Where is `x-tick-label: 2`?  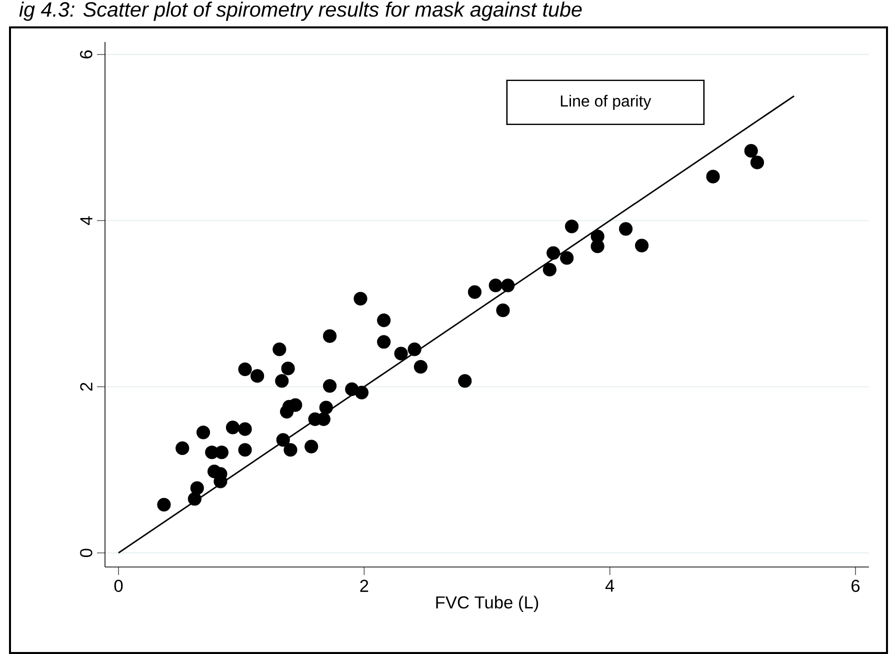 x-tick-label: 2 is located at coordinates (364, 586).